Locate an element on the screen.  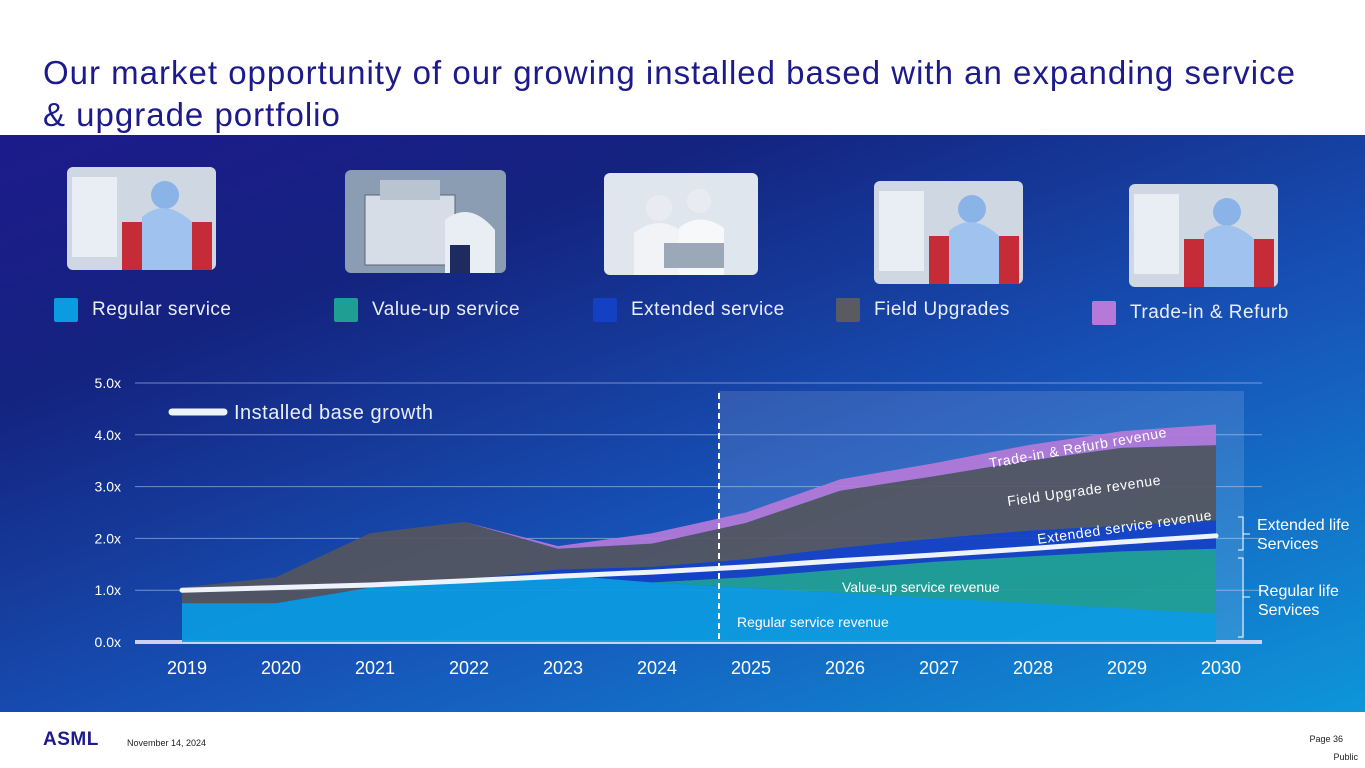
x-tick-label: 2019 is located at coordinates (187, 668).